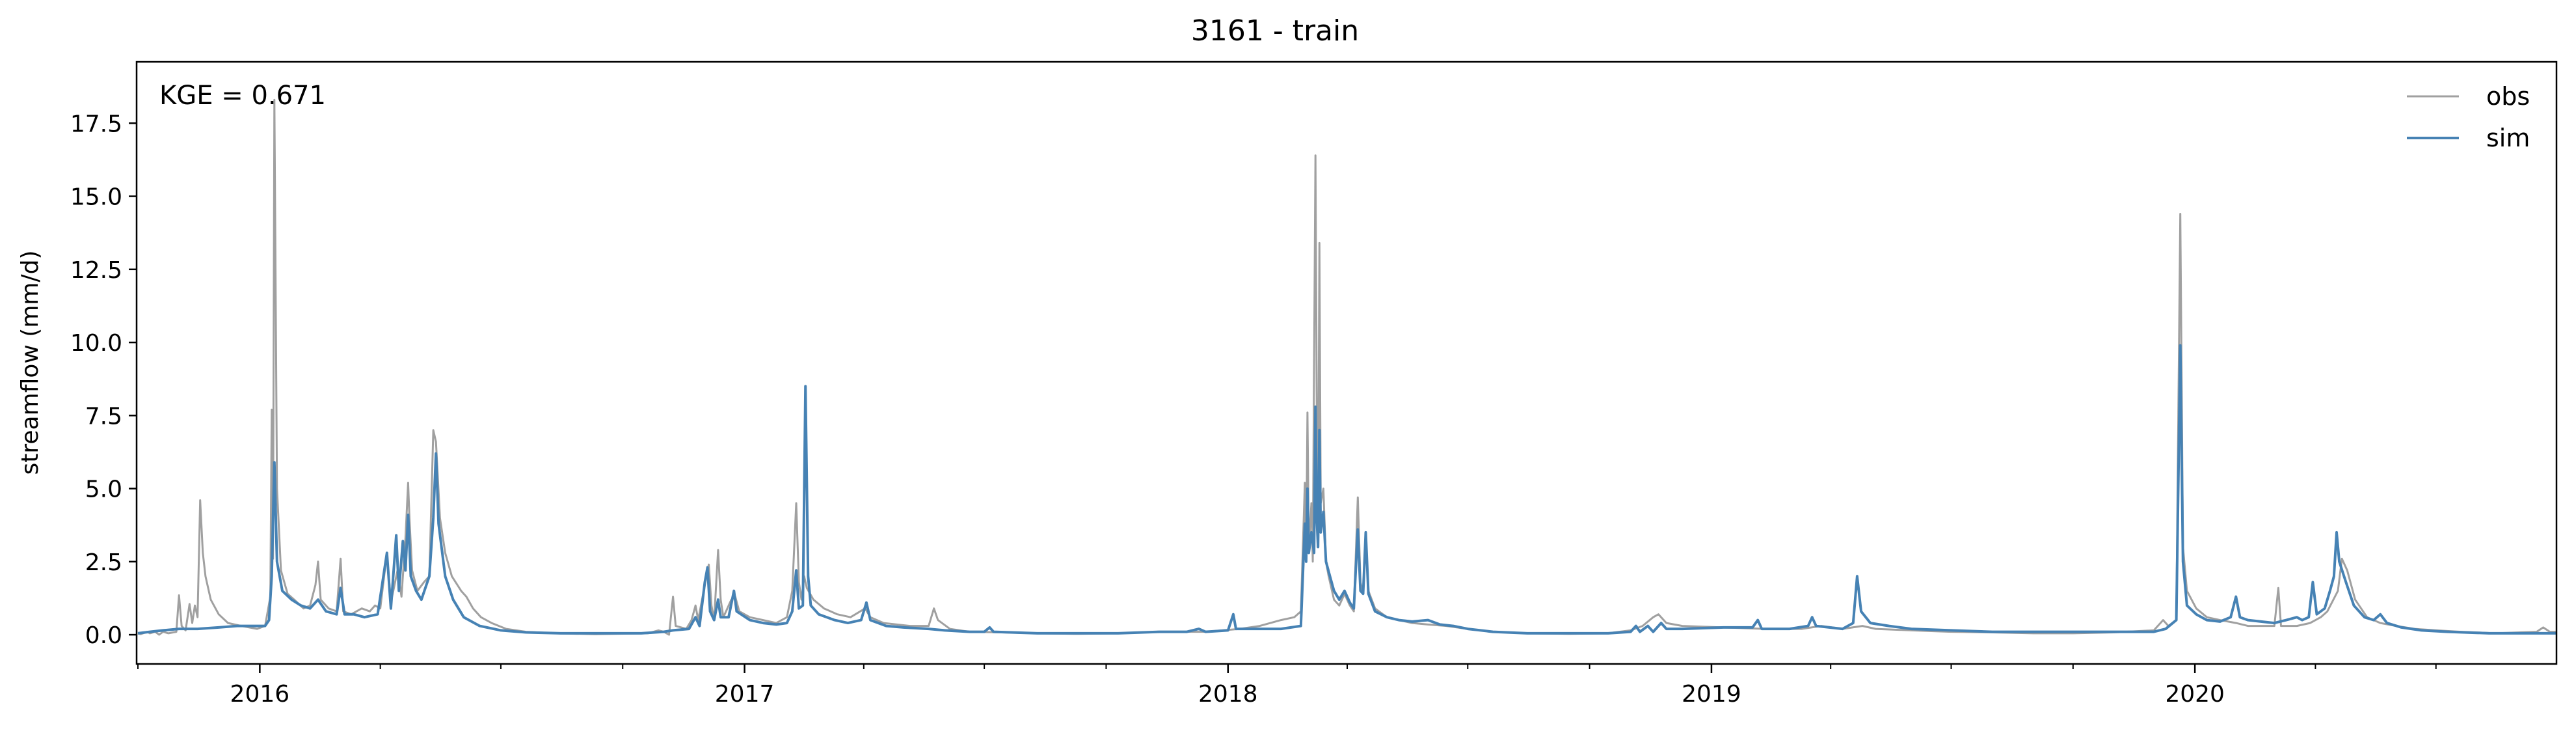  What do you see at coordinates (30, 363) in the screenshot?
I see `y-axis-label: streamflow (mm/d)` at bounding box center [30, 363].